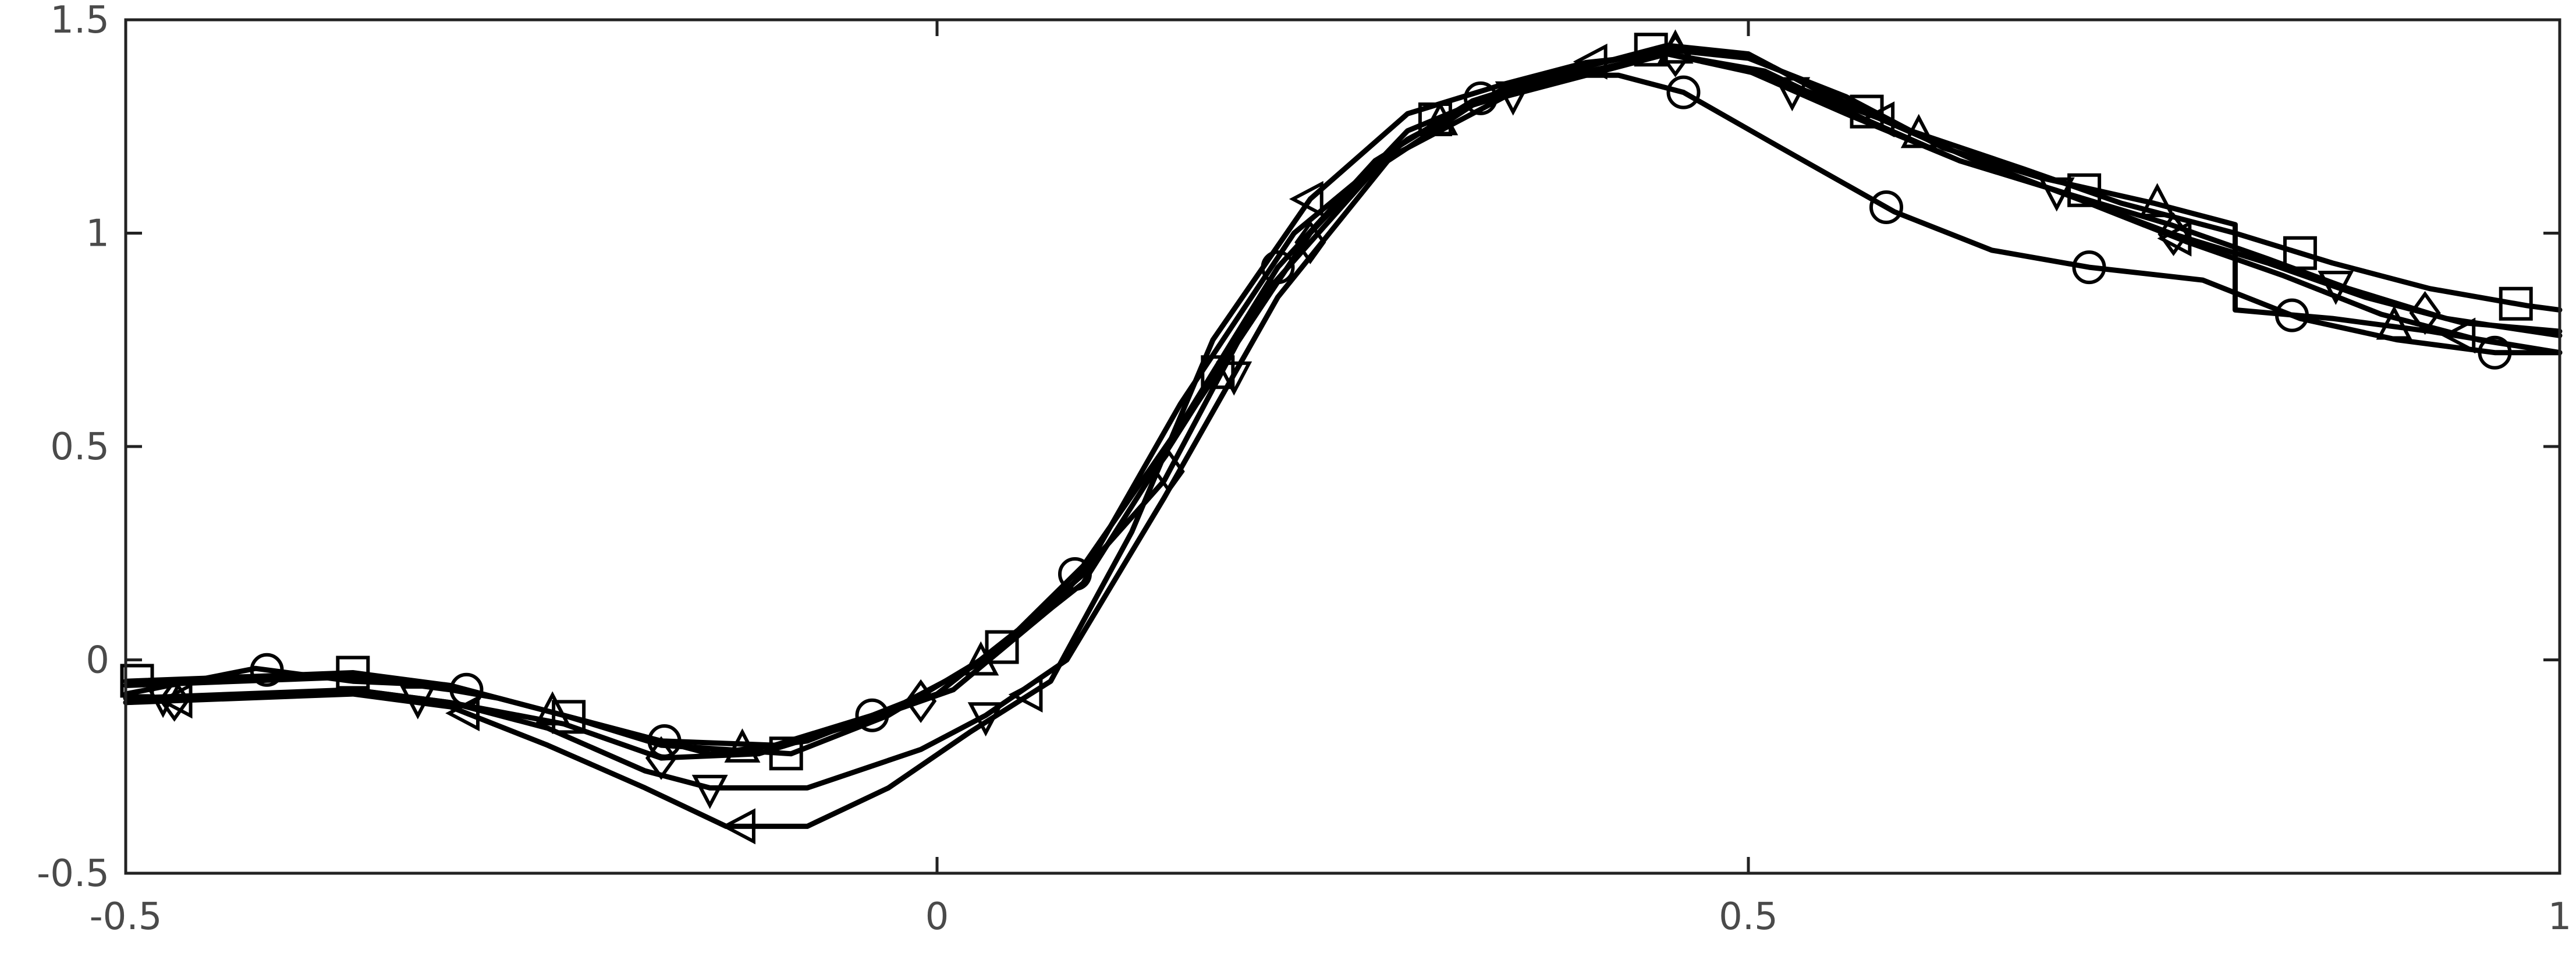  What do you see at coordinates (73, 873) in the screenshot?
I see `y-tick-label: -0.5` at bounding box center [73, 873].